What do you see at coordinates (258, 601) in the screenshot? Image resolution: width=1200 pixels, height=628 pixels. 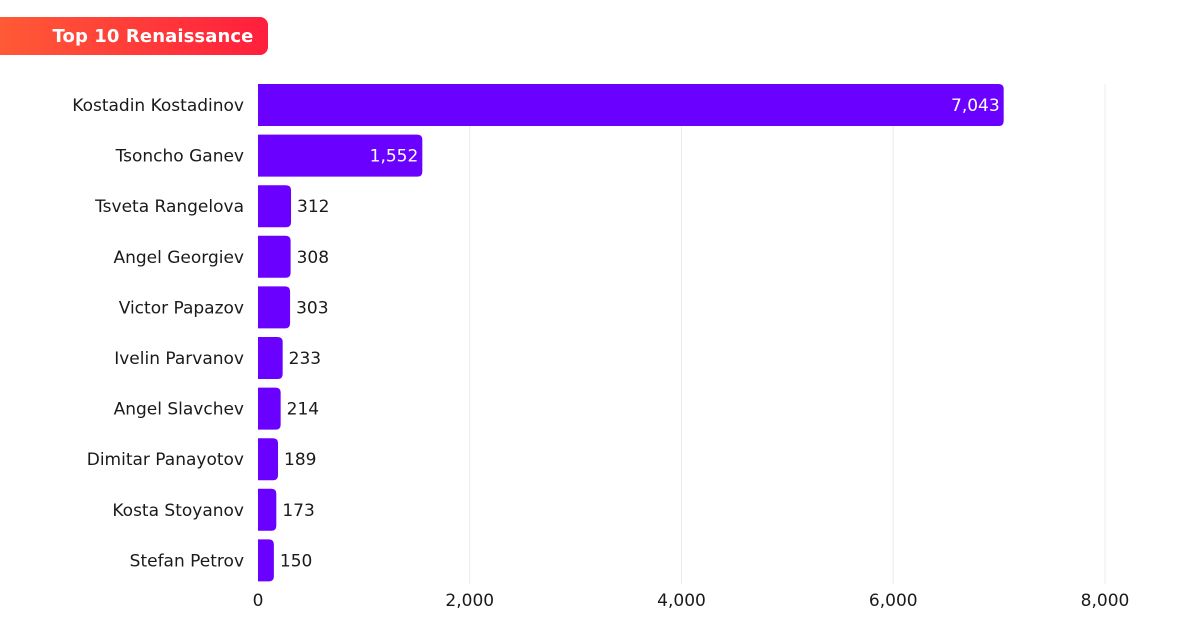 I see `x-tick-label: 0` at bounding box center [258, 601].